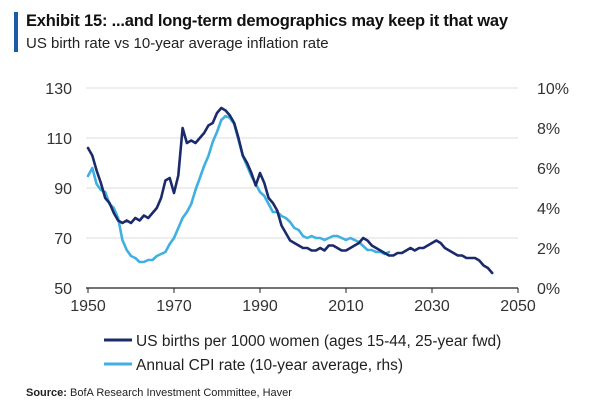 This screenshot has width=611, height=408. Describe the element at coordinates (269, 365) in the screenshot. I see `legend-label-cpi: Annual CPI rate (10-year average, rhs)` at that location.